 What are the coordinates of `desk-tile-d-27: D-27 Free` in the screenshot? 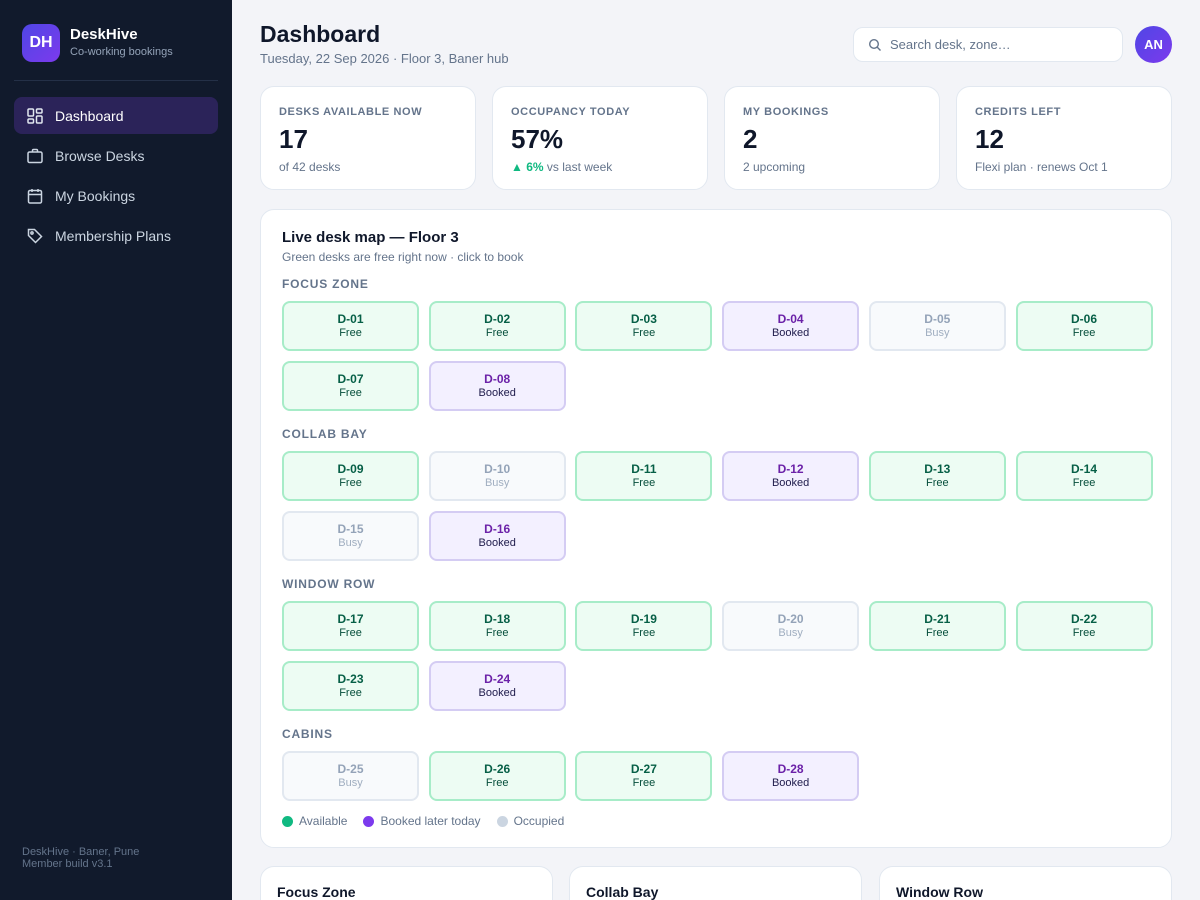 It's located at (644, 776).